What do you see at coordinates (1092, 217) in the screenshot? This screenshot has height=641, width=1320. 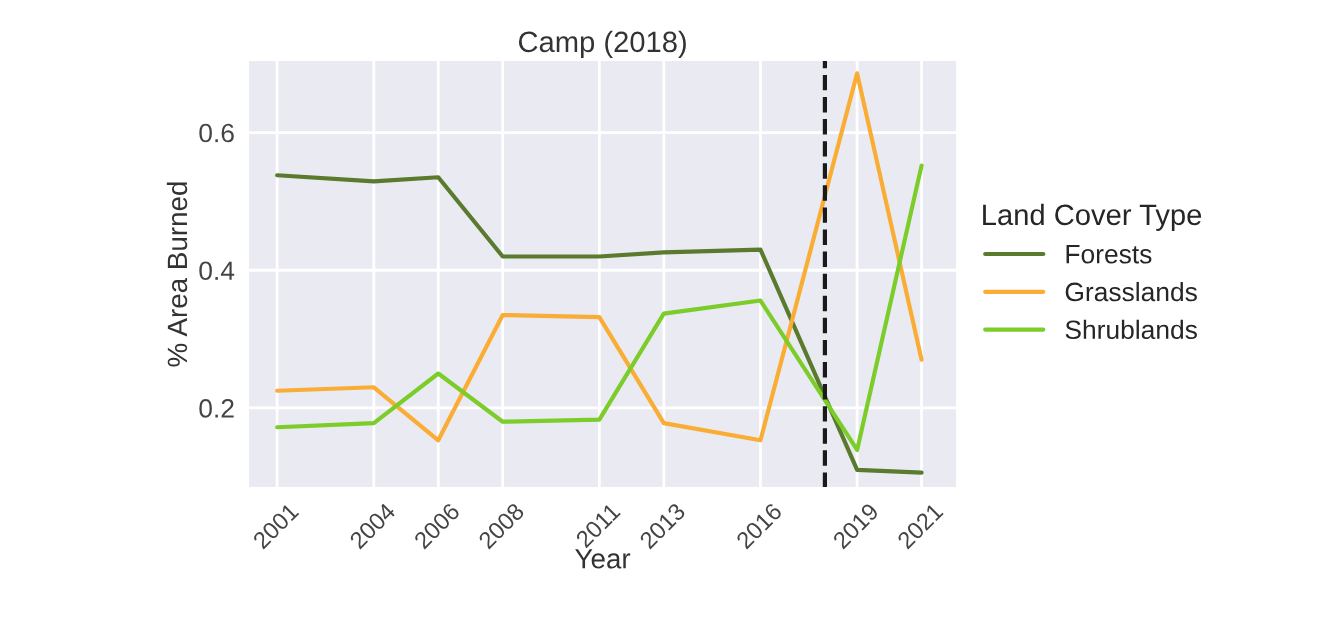 I see `legend-title: Land Cover Type` at bounding box center [1092, 217].